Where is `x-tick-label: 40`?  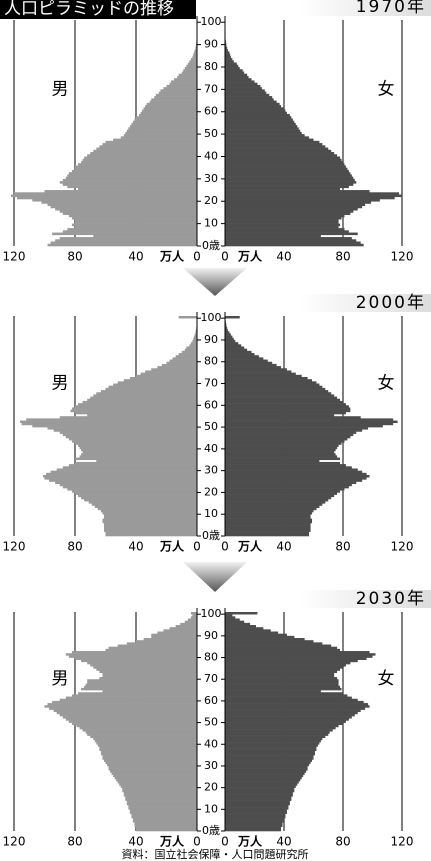 x-tick-label: 40 is located at coordinates (135, 842).